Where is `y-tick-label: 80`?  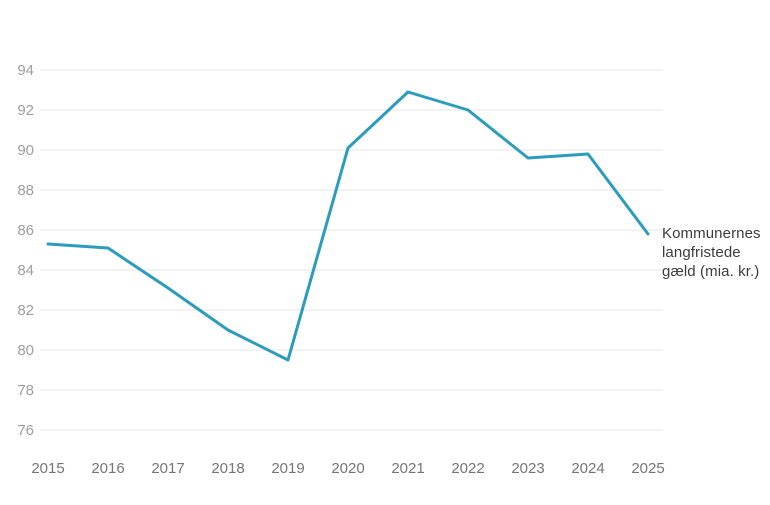 y-tick-label: 80 is located at coordinates (25, 350).